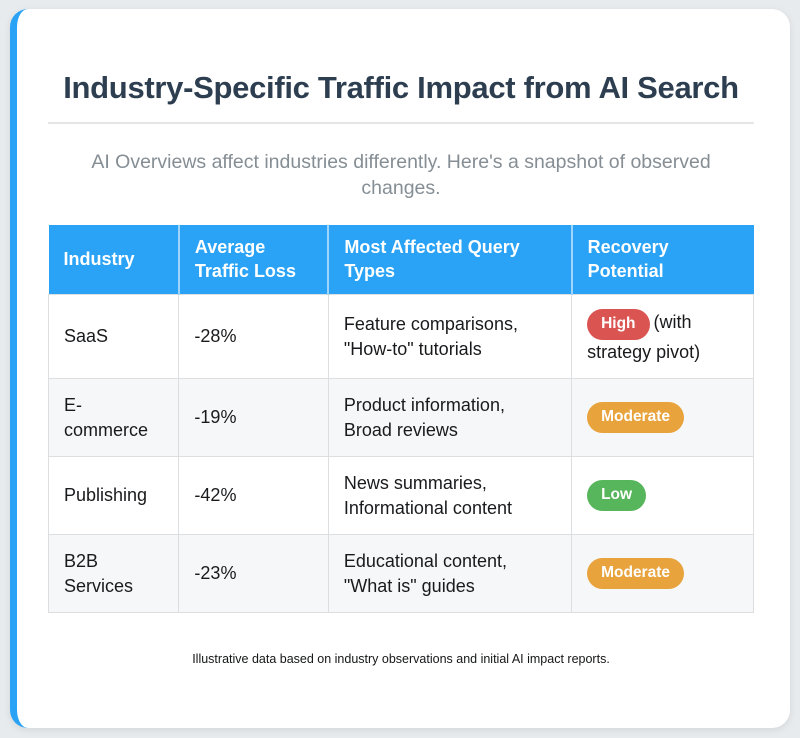 Image resolution: width=800 pixels, height=738 pixels. I want to click on badge-suffix-text: (with strategy pivot), so click(644, 337).